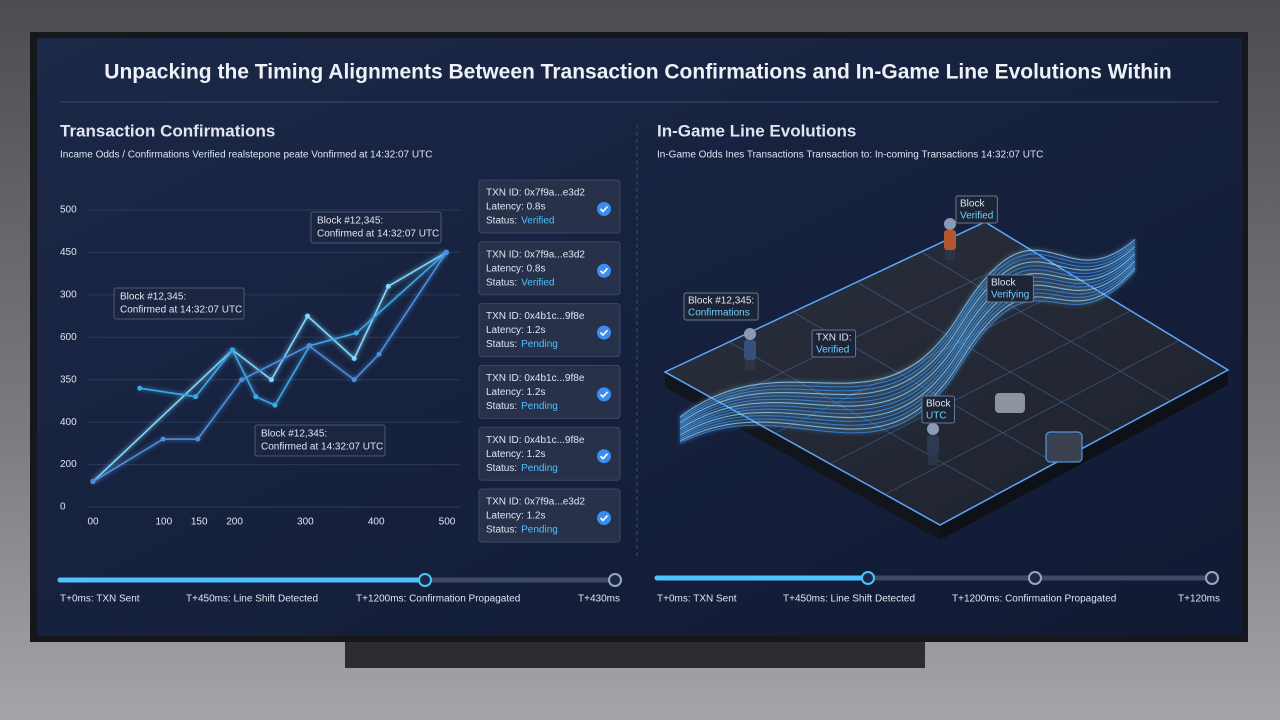 The width and height of the screenshot is (1280, 720). Describe the element at coordinates (305, 522) in the screenshot. I see `x-tick-label: 300` at that location.